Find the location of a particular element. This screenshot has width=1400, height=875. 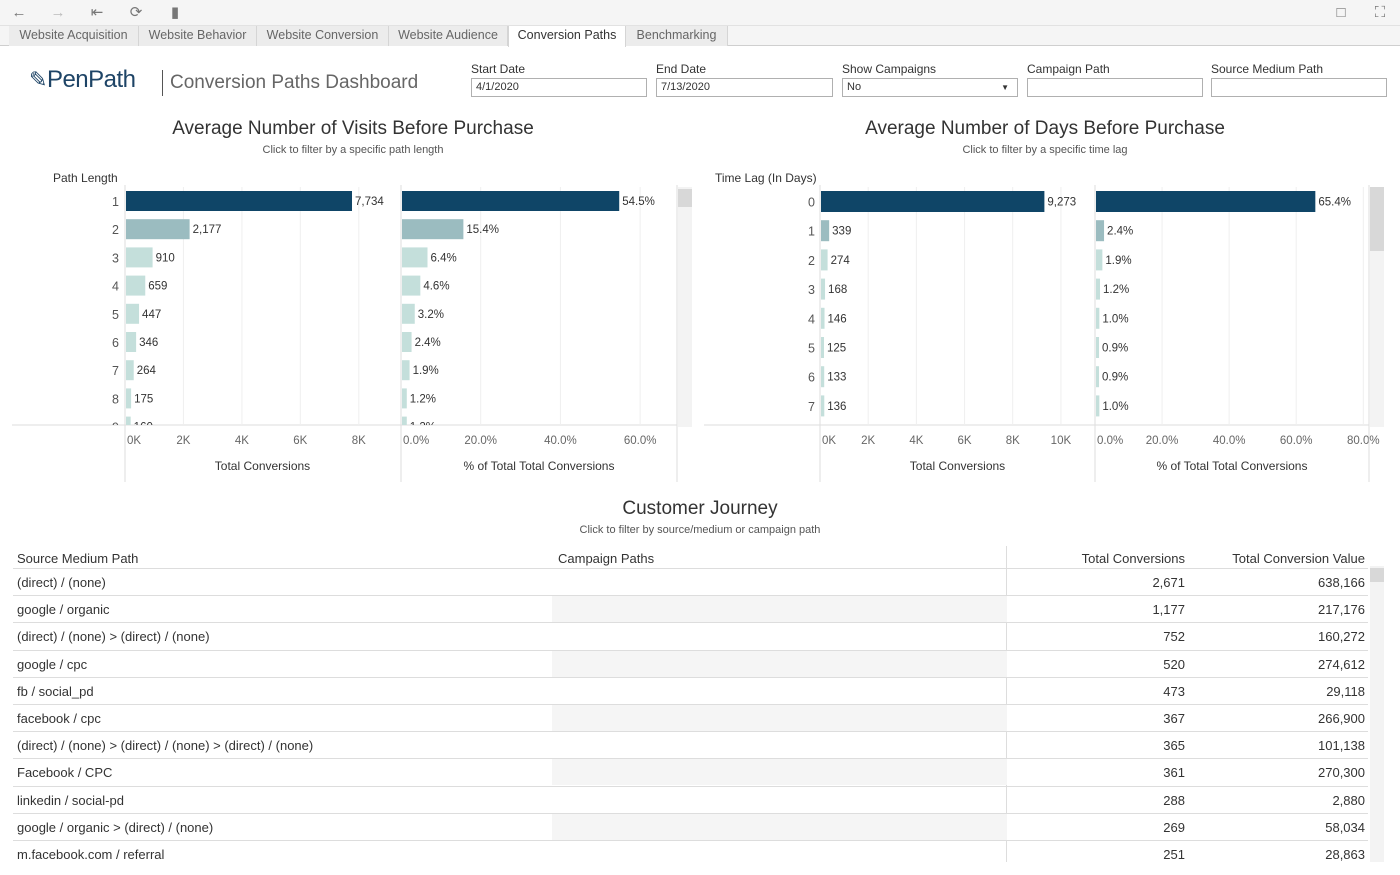

x-tick-label: 40.0% is located at coordinates (560, 441).